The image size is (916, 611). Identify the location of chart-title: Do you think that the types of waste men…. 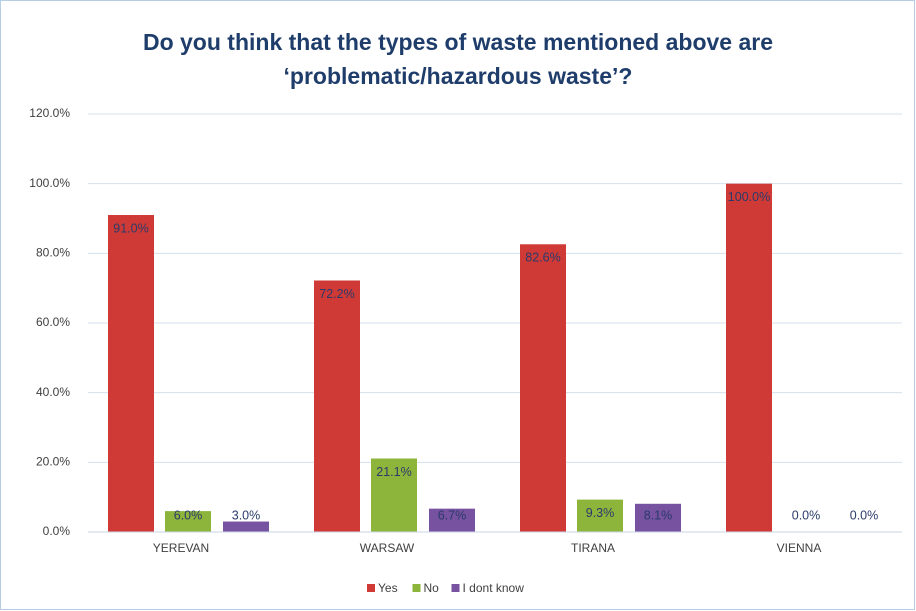
(458, 42).